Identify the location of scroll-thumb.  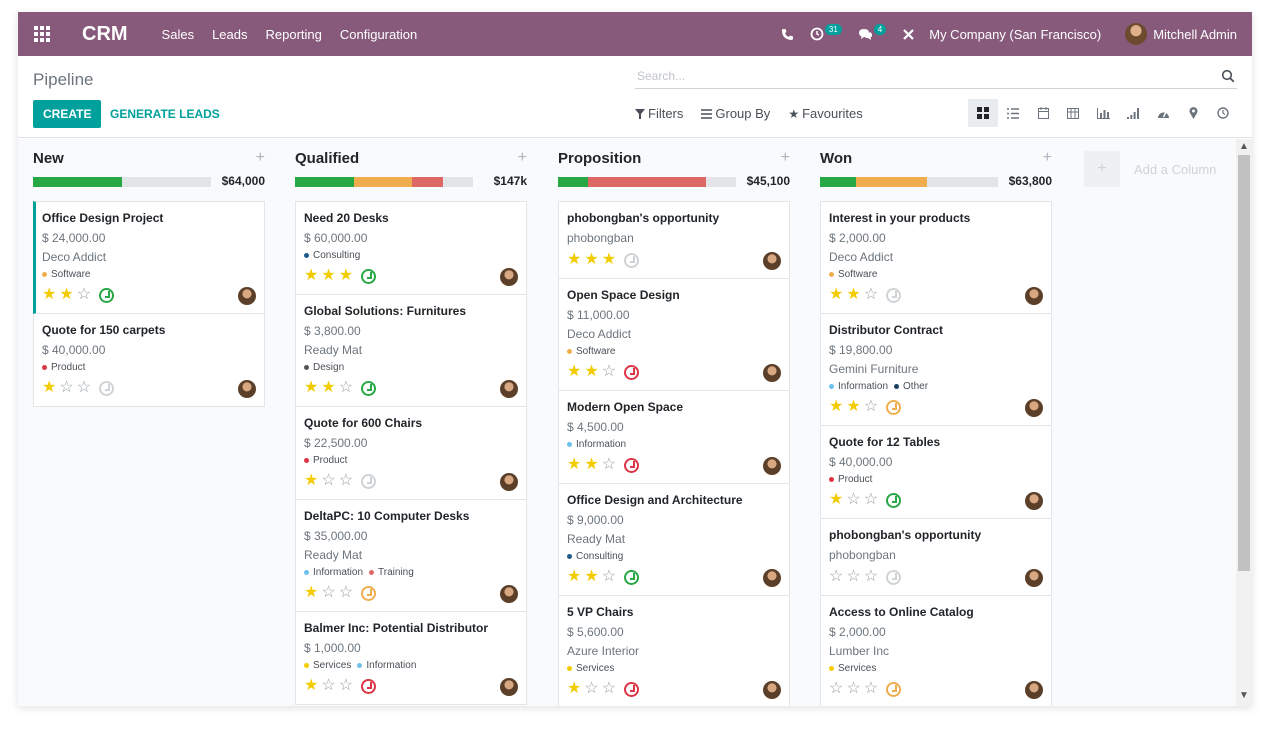
(1244, 363).